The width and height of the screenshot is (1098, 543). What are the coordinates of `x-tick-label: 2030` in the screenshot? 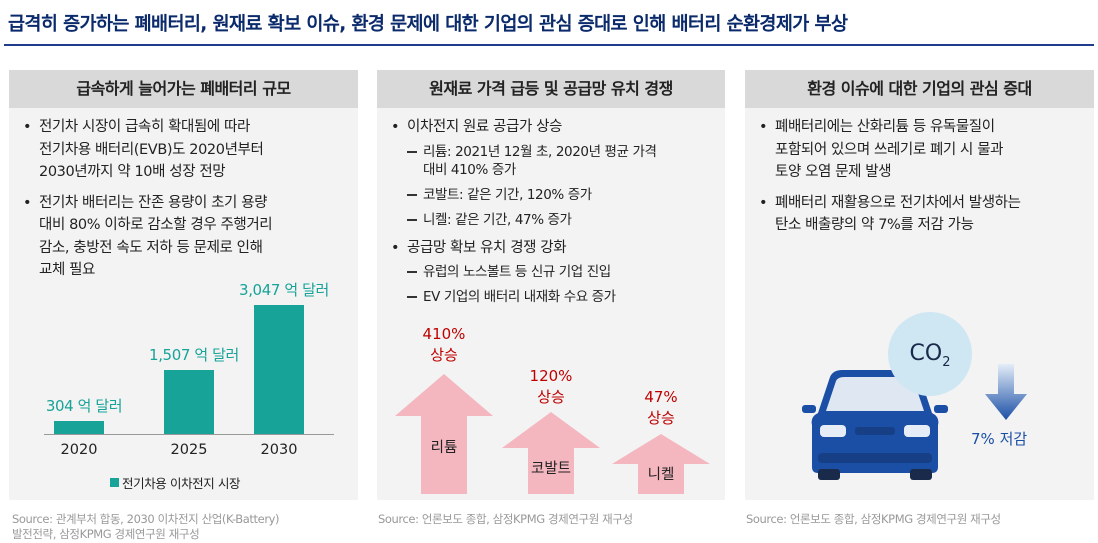 It's located at (279, 450).